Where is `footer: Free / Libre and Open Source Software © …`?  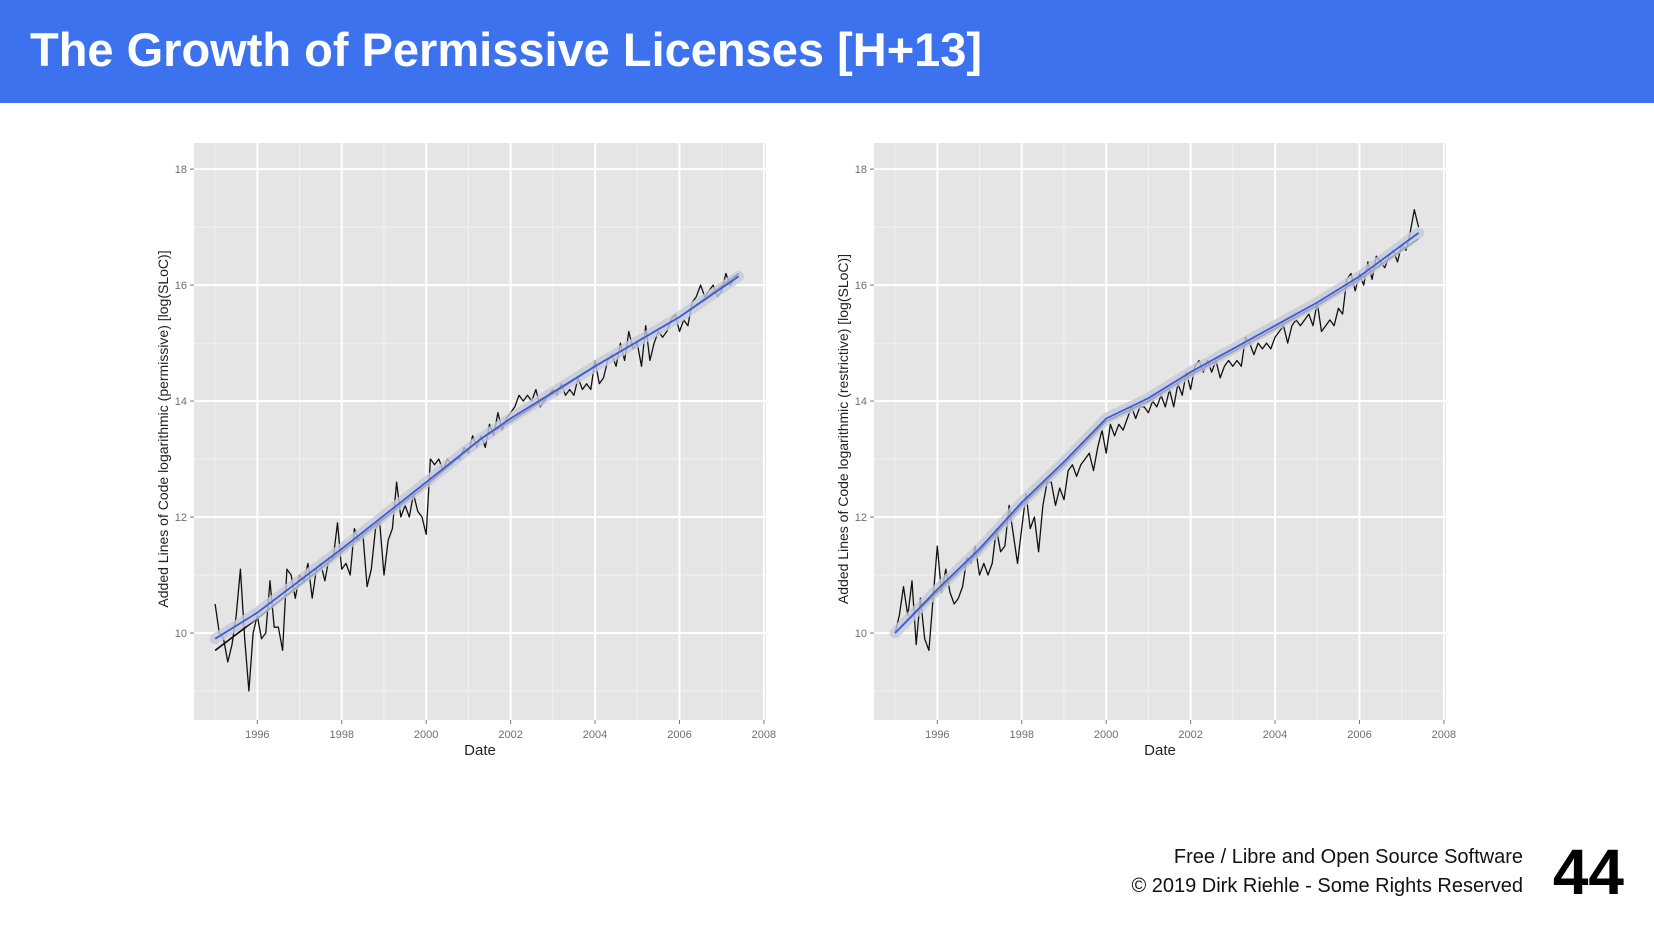
footer: Free / Libre and Open Source Software © … is located at coordinates (1327, 872).